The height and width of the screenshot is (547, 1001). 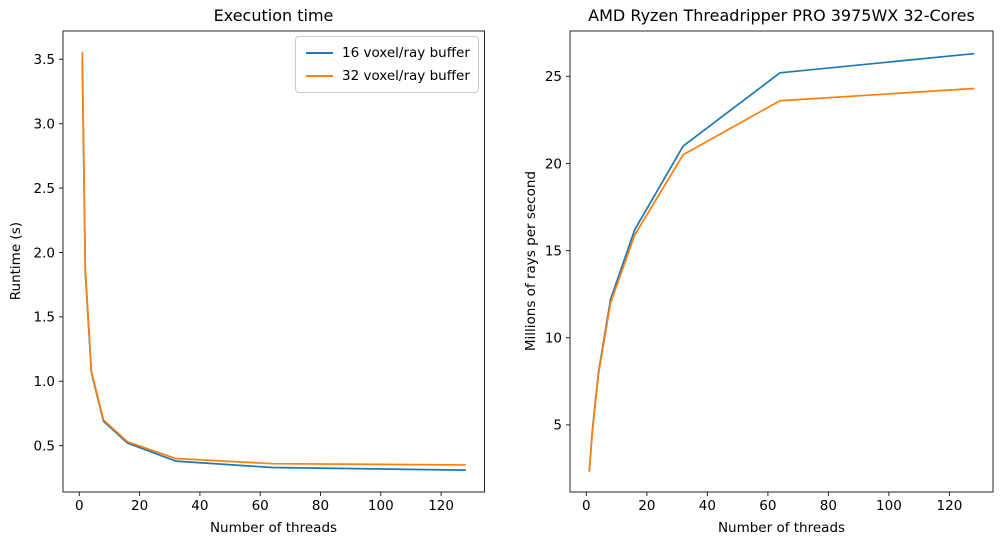 What do you see at coordinates (553, 164) in the screenshot?
I see `y-tick-label: 20` at bounding box center [553, 164].